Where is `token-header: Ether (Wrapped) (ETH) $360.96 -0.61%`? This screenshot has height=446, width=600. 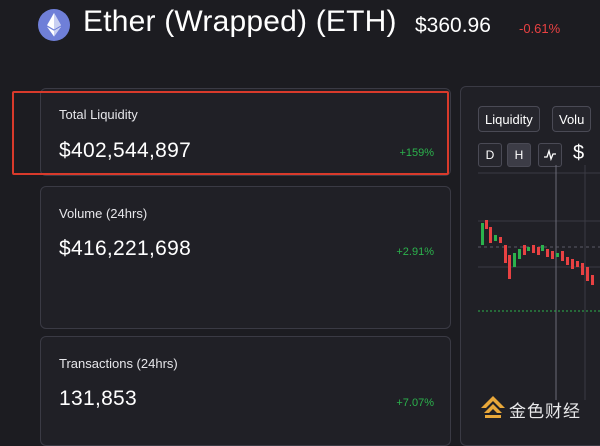 token-header: Ether (Wrapped) (ETH) $360.96 -0.61% is located at coordinates (300, 28).